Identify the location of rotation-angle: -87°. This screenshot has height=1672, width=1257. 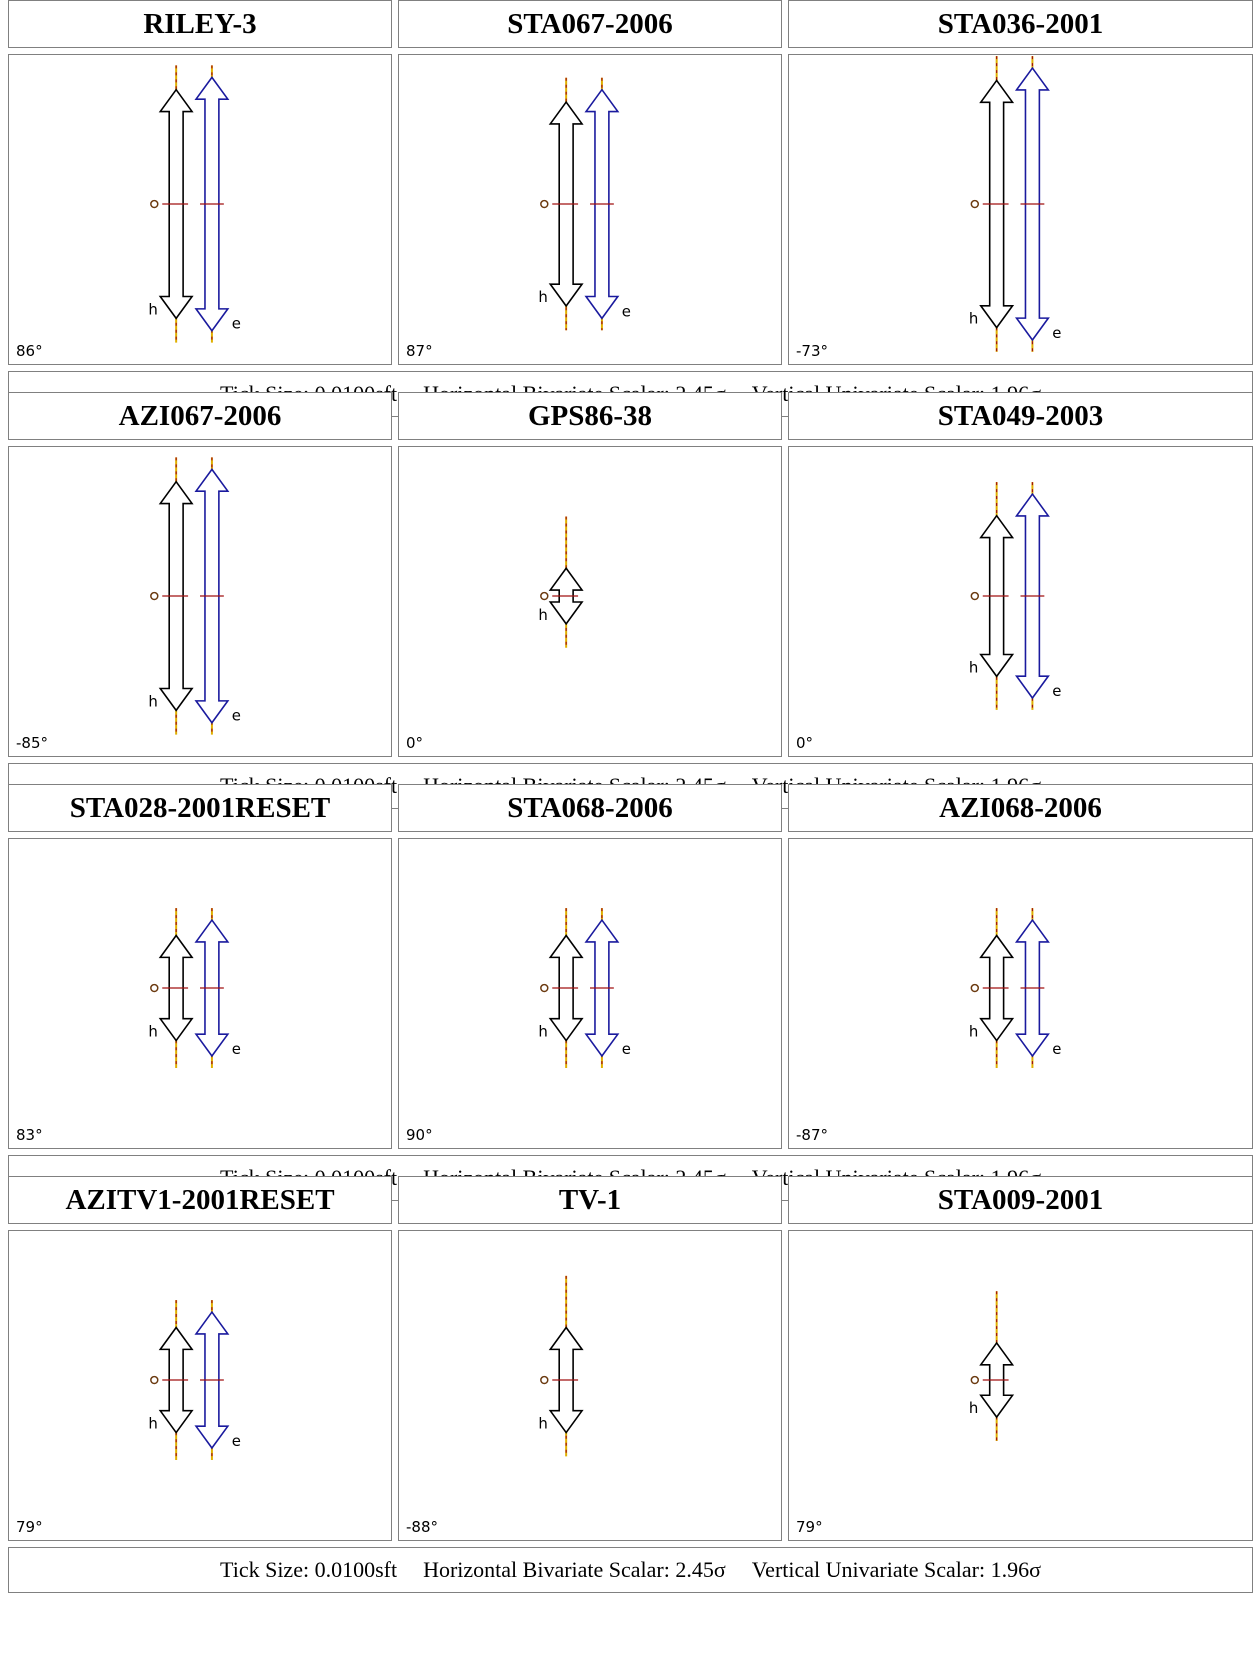
(812, 1135).